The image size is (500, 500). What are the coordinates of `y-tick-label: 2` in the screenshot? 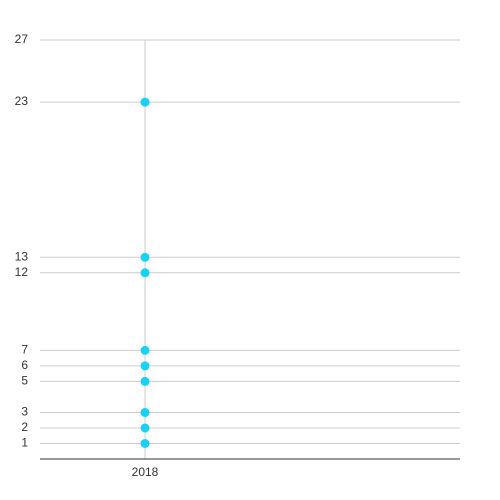 It's located at (24, 427).